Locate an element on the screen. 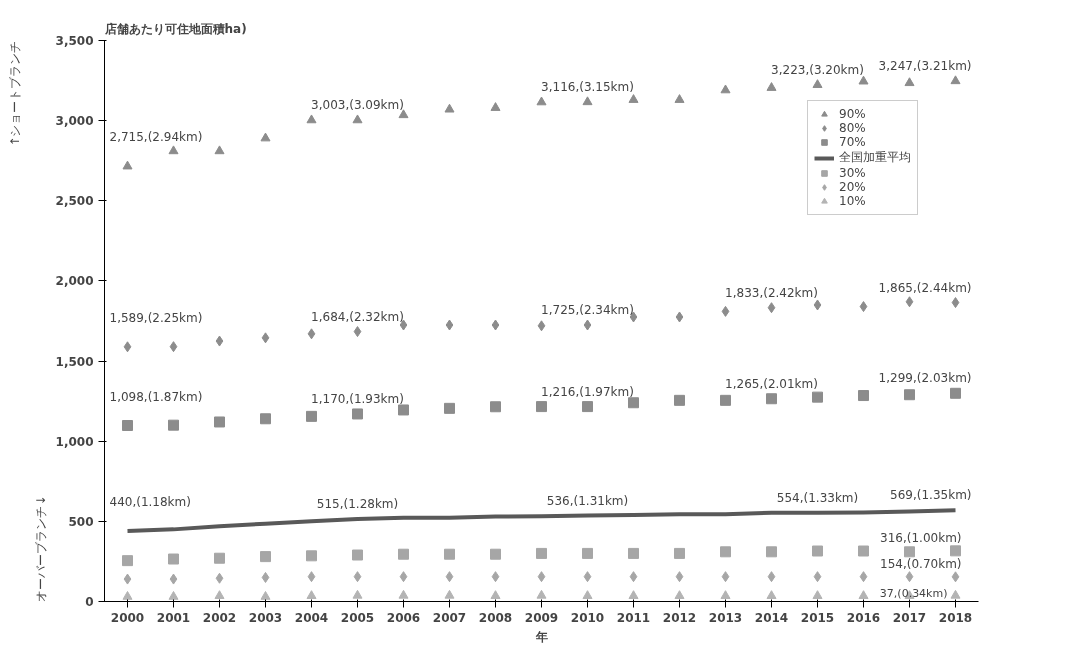 The width and height of the screenshot is (1073, 651). line-series is located at coordinates (541, 520).